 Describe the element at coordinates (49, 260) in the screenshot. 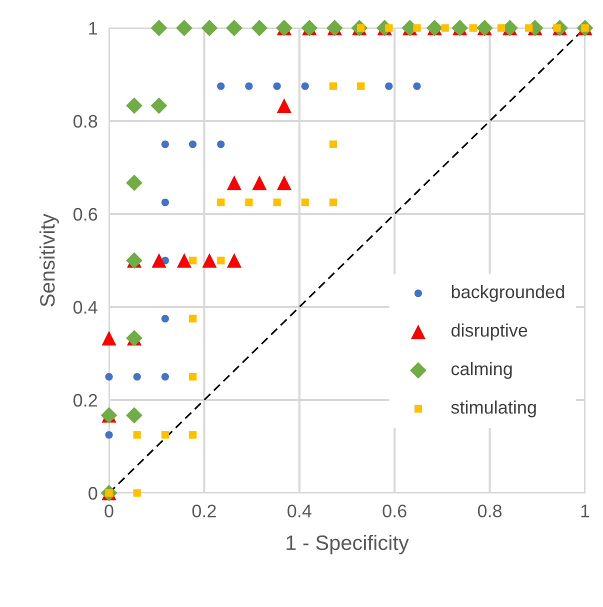

I see `y-axis-title: Sensitivity` at that location.